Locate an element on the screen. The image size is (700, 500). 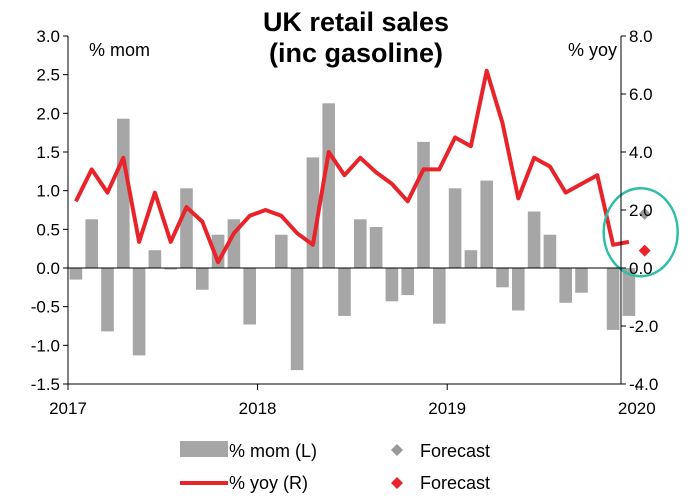
right-tick-label: 0.0 is located at coordinates (641, 268).